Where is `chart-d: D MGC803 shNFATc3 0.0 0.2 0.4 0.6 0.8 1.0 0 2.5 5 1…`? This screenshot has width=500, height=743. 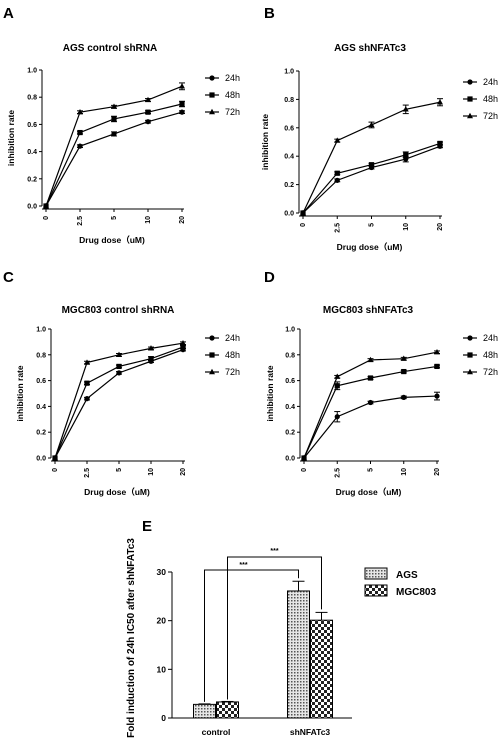
chart-d: D MGC803 shNFATc3 0.0 0.2 0.4 0.6 0.8 1.0 0 2.5 5 1… is located at coordinates (381, 383).